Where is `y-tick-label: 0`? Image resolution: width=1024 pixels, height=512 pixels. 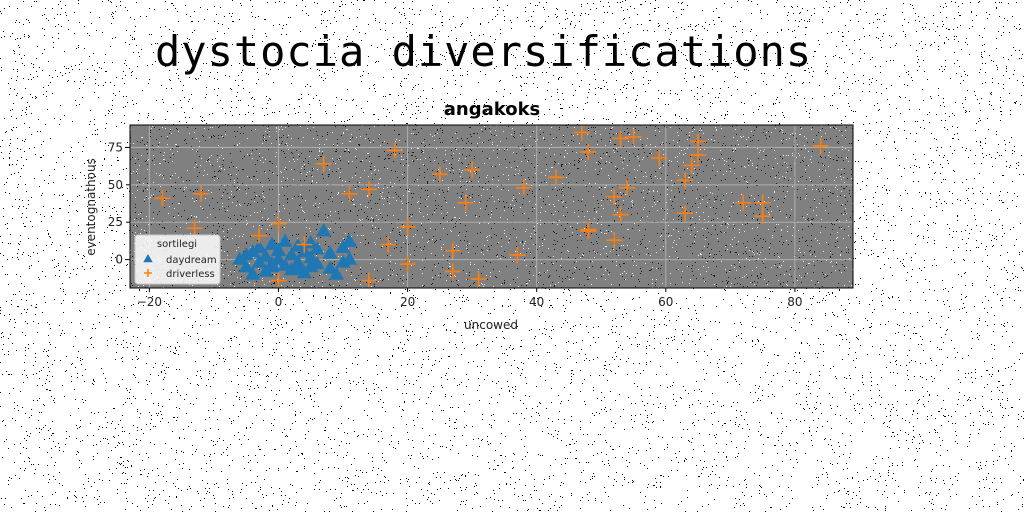
y-tick-label: 0 is located at coordinates (119, 260).